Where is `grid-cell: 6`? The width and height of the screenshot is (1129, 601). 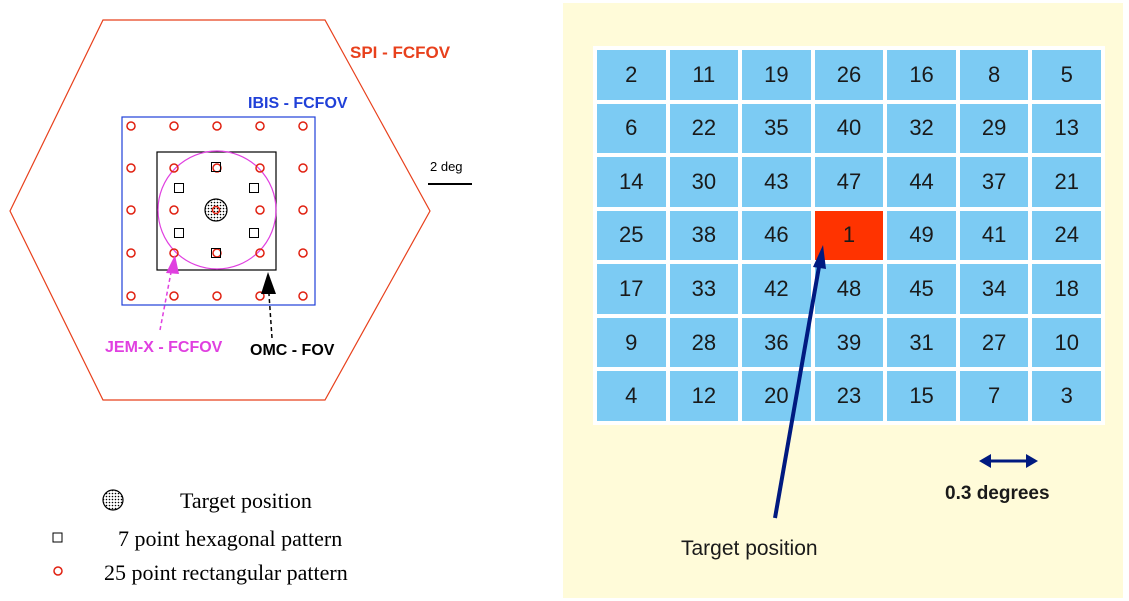 grid-cell: 6 is located at coordinates (631, 128).